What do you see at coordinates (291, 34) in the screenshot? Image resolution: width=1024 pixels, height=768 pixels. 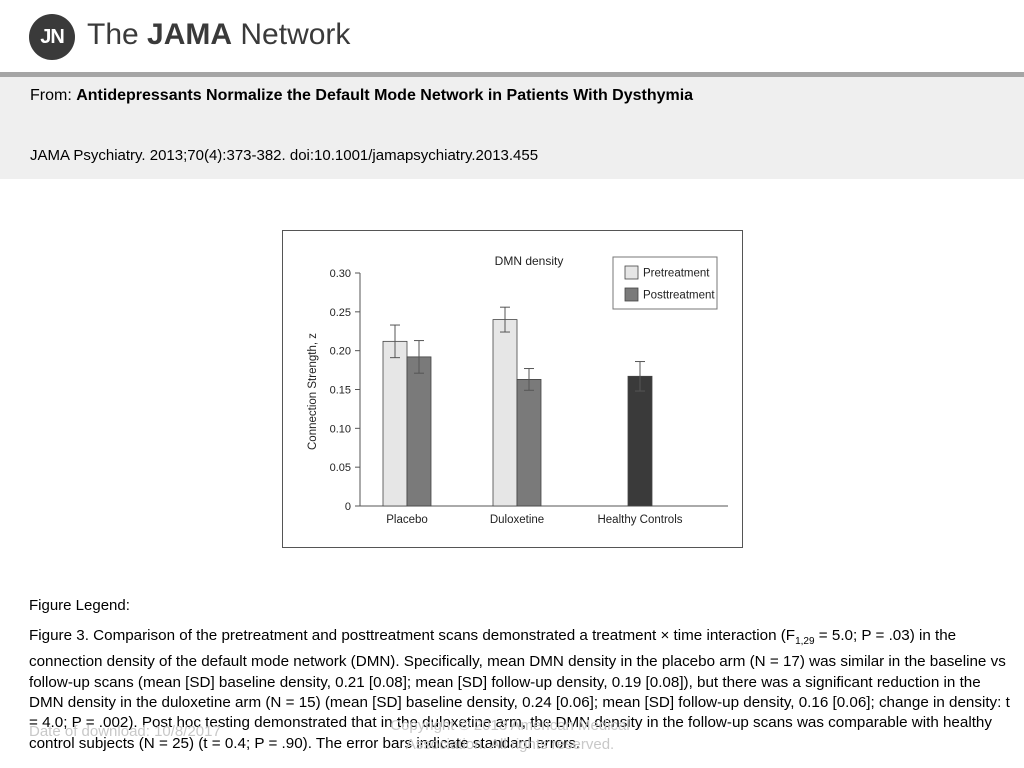 I see `brand-rest: Network` at bounding box center [291, 34].